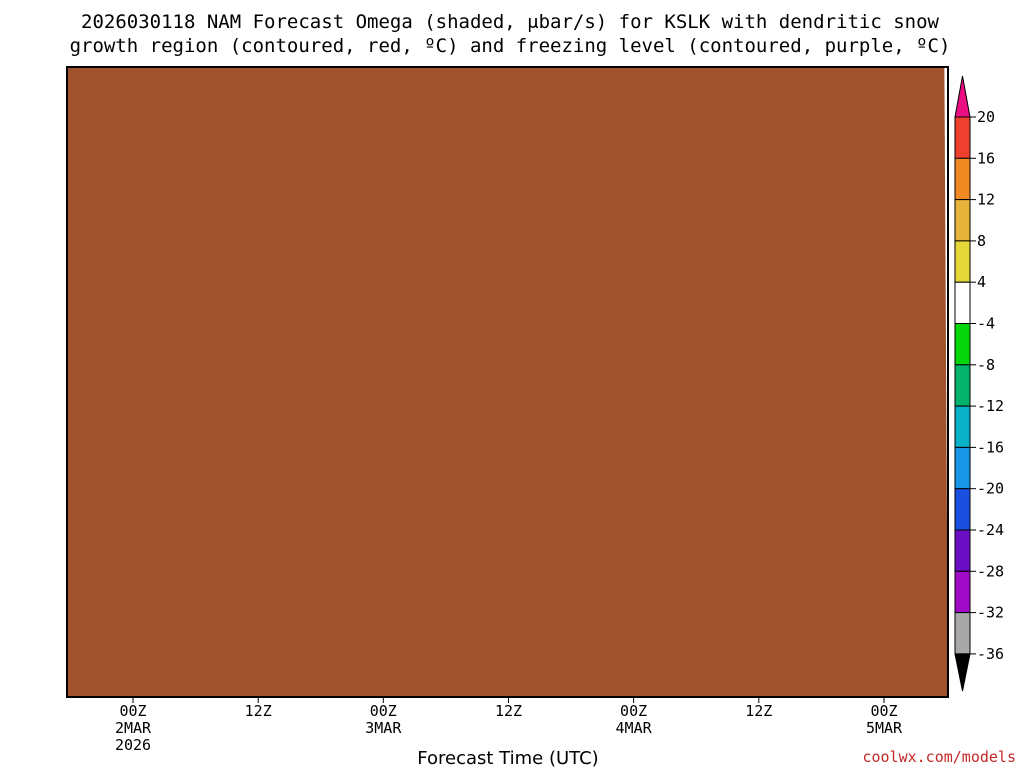  Describe the element at coordinates (990, 654) in the screenshot. I see `colorbar-label: -36` at that location.